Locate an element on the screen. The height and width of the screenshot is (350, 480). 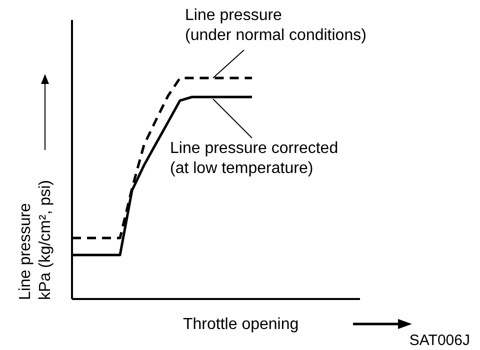
text: SAT006J is located at coordinates (439, 340).